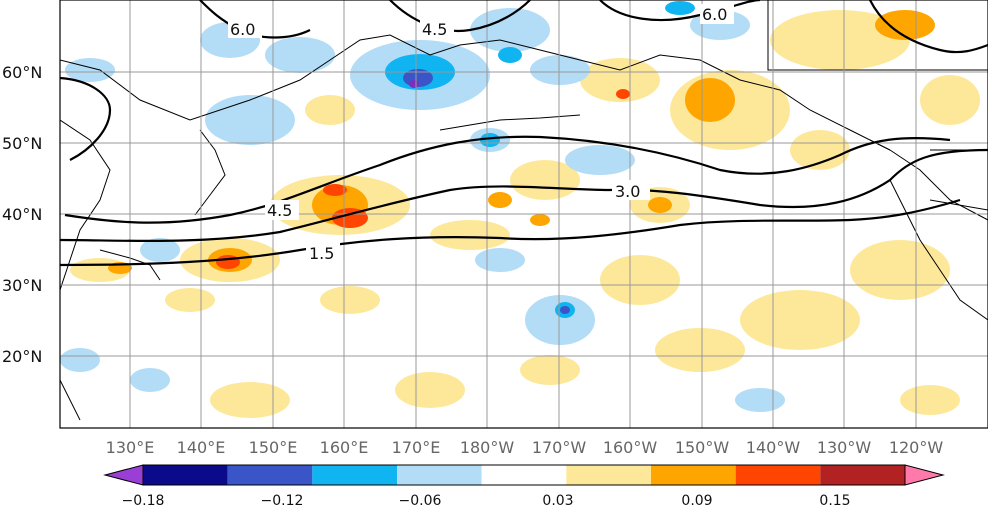  Describe the element at coordinates (487, 447) in the screenshot. I see `lon-label: 180°W` at that location.